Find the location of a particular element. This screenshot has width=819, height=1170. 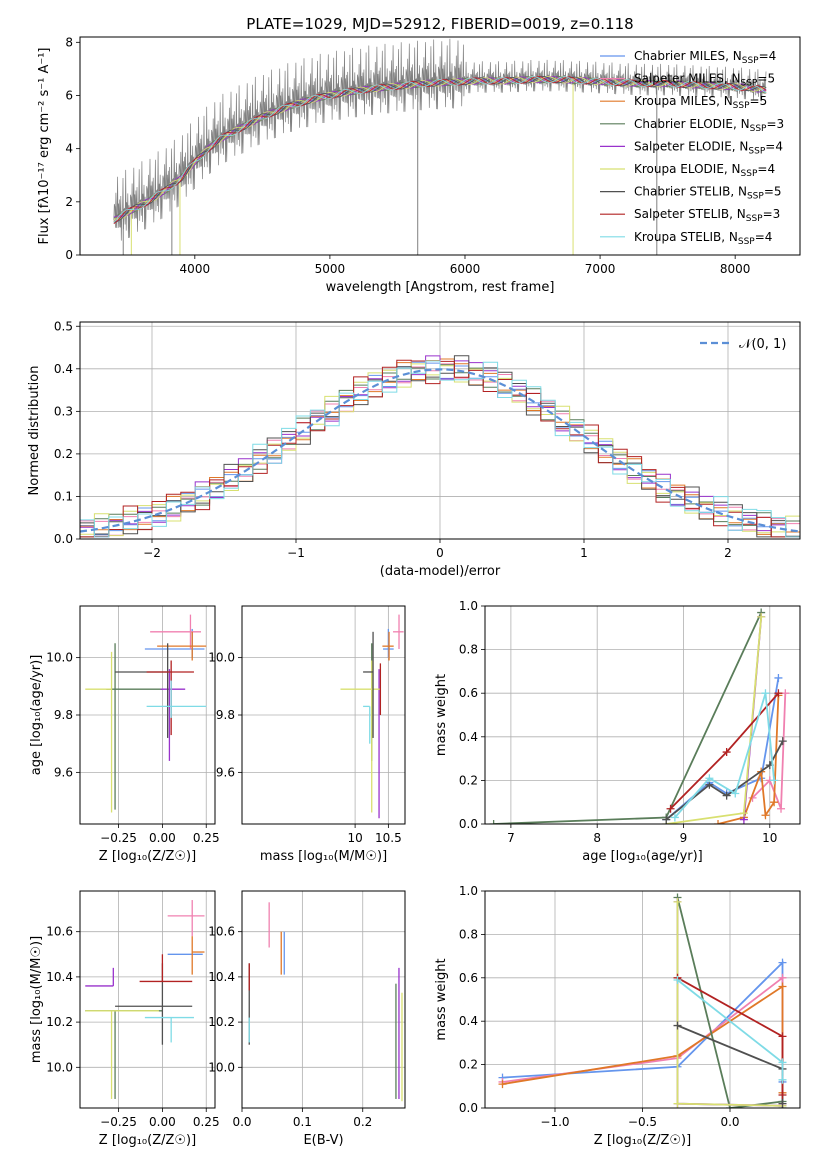

x-axis-label: age [log₁₀(age/yr)] is located at coordinates (642, 856).